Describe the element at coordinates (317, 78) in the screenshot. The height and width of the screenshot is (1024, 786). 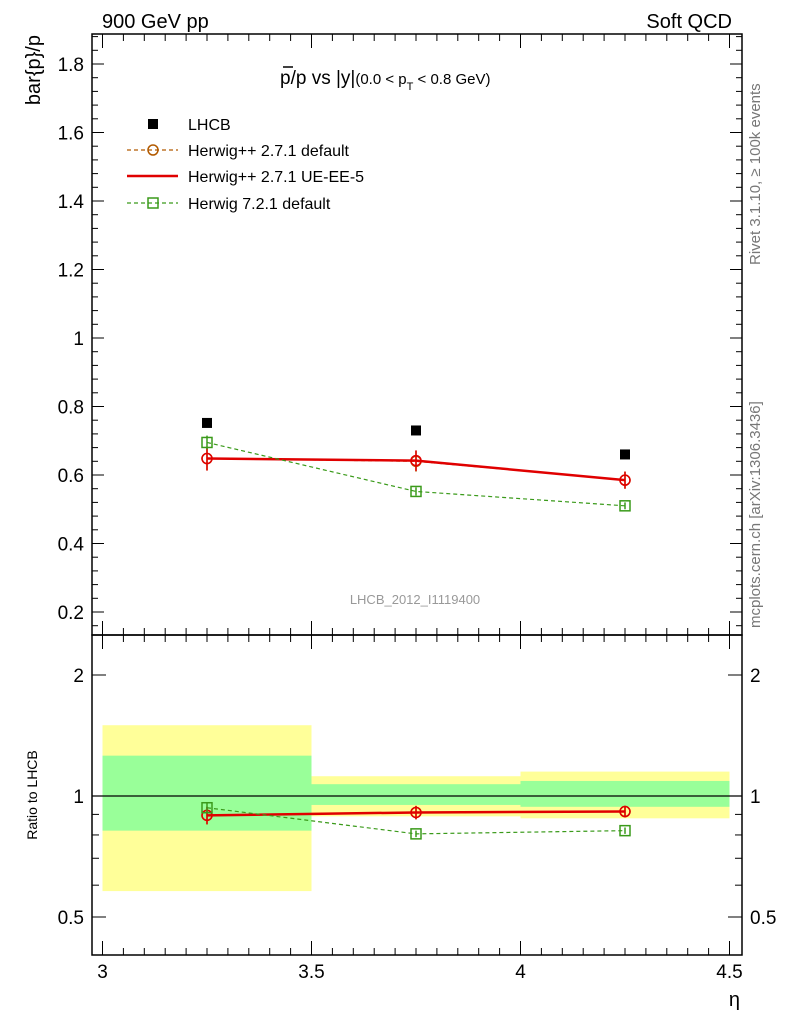
I see `plot-title-main: p/p vs |y|` at that location.